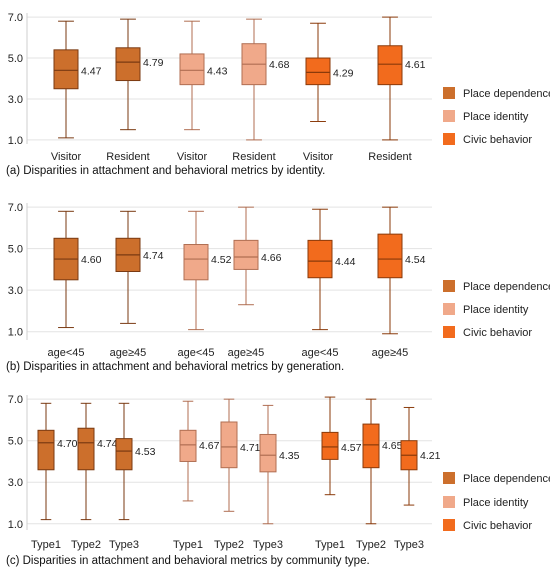 Image resolution: width=550 pixels, height=577 pixels. I want to click on box-b-1-0: 4.52, so click(207, 270).